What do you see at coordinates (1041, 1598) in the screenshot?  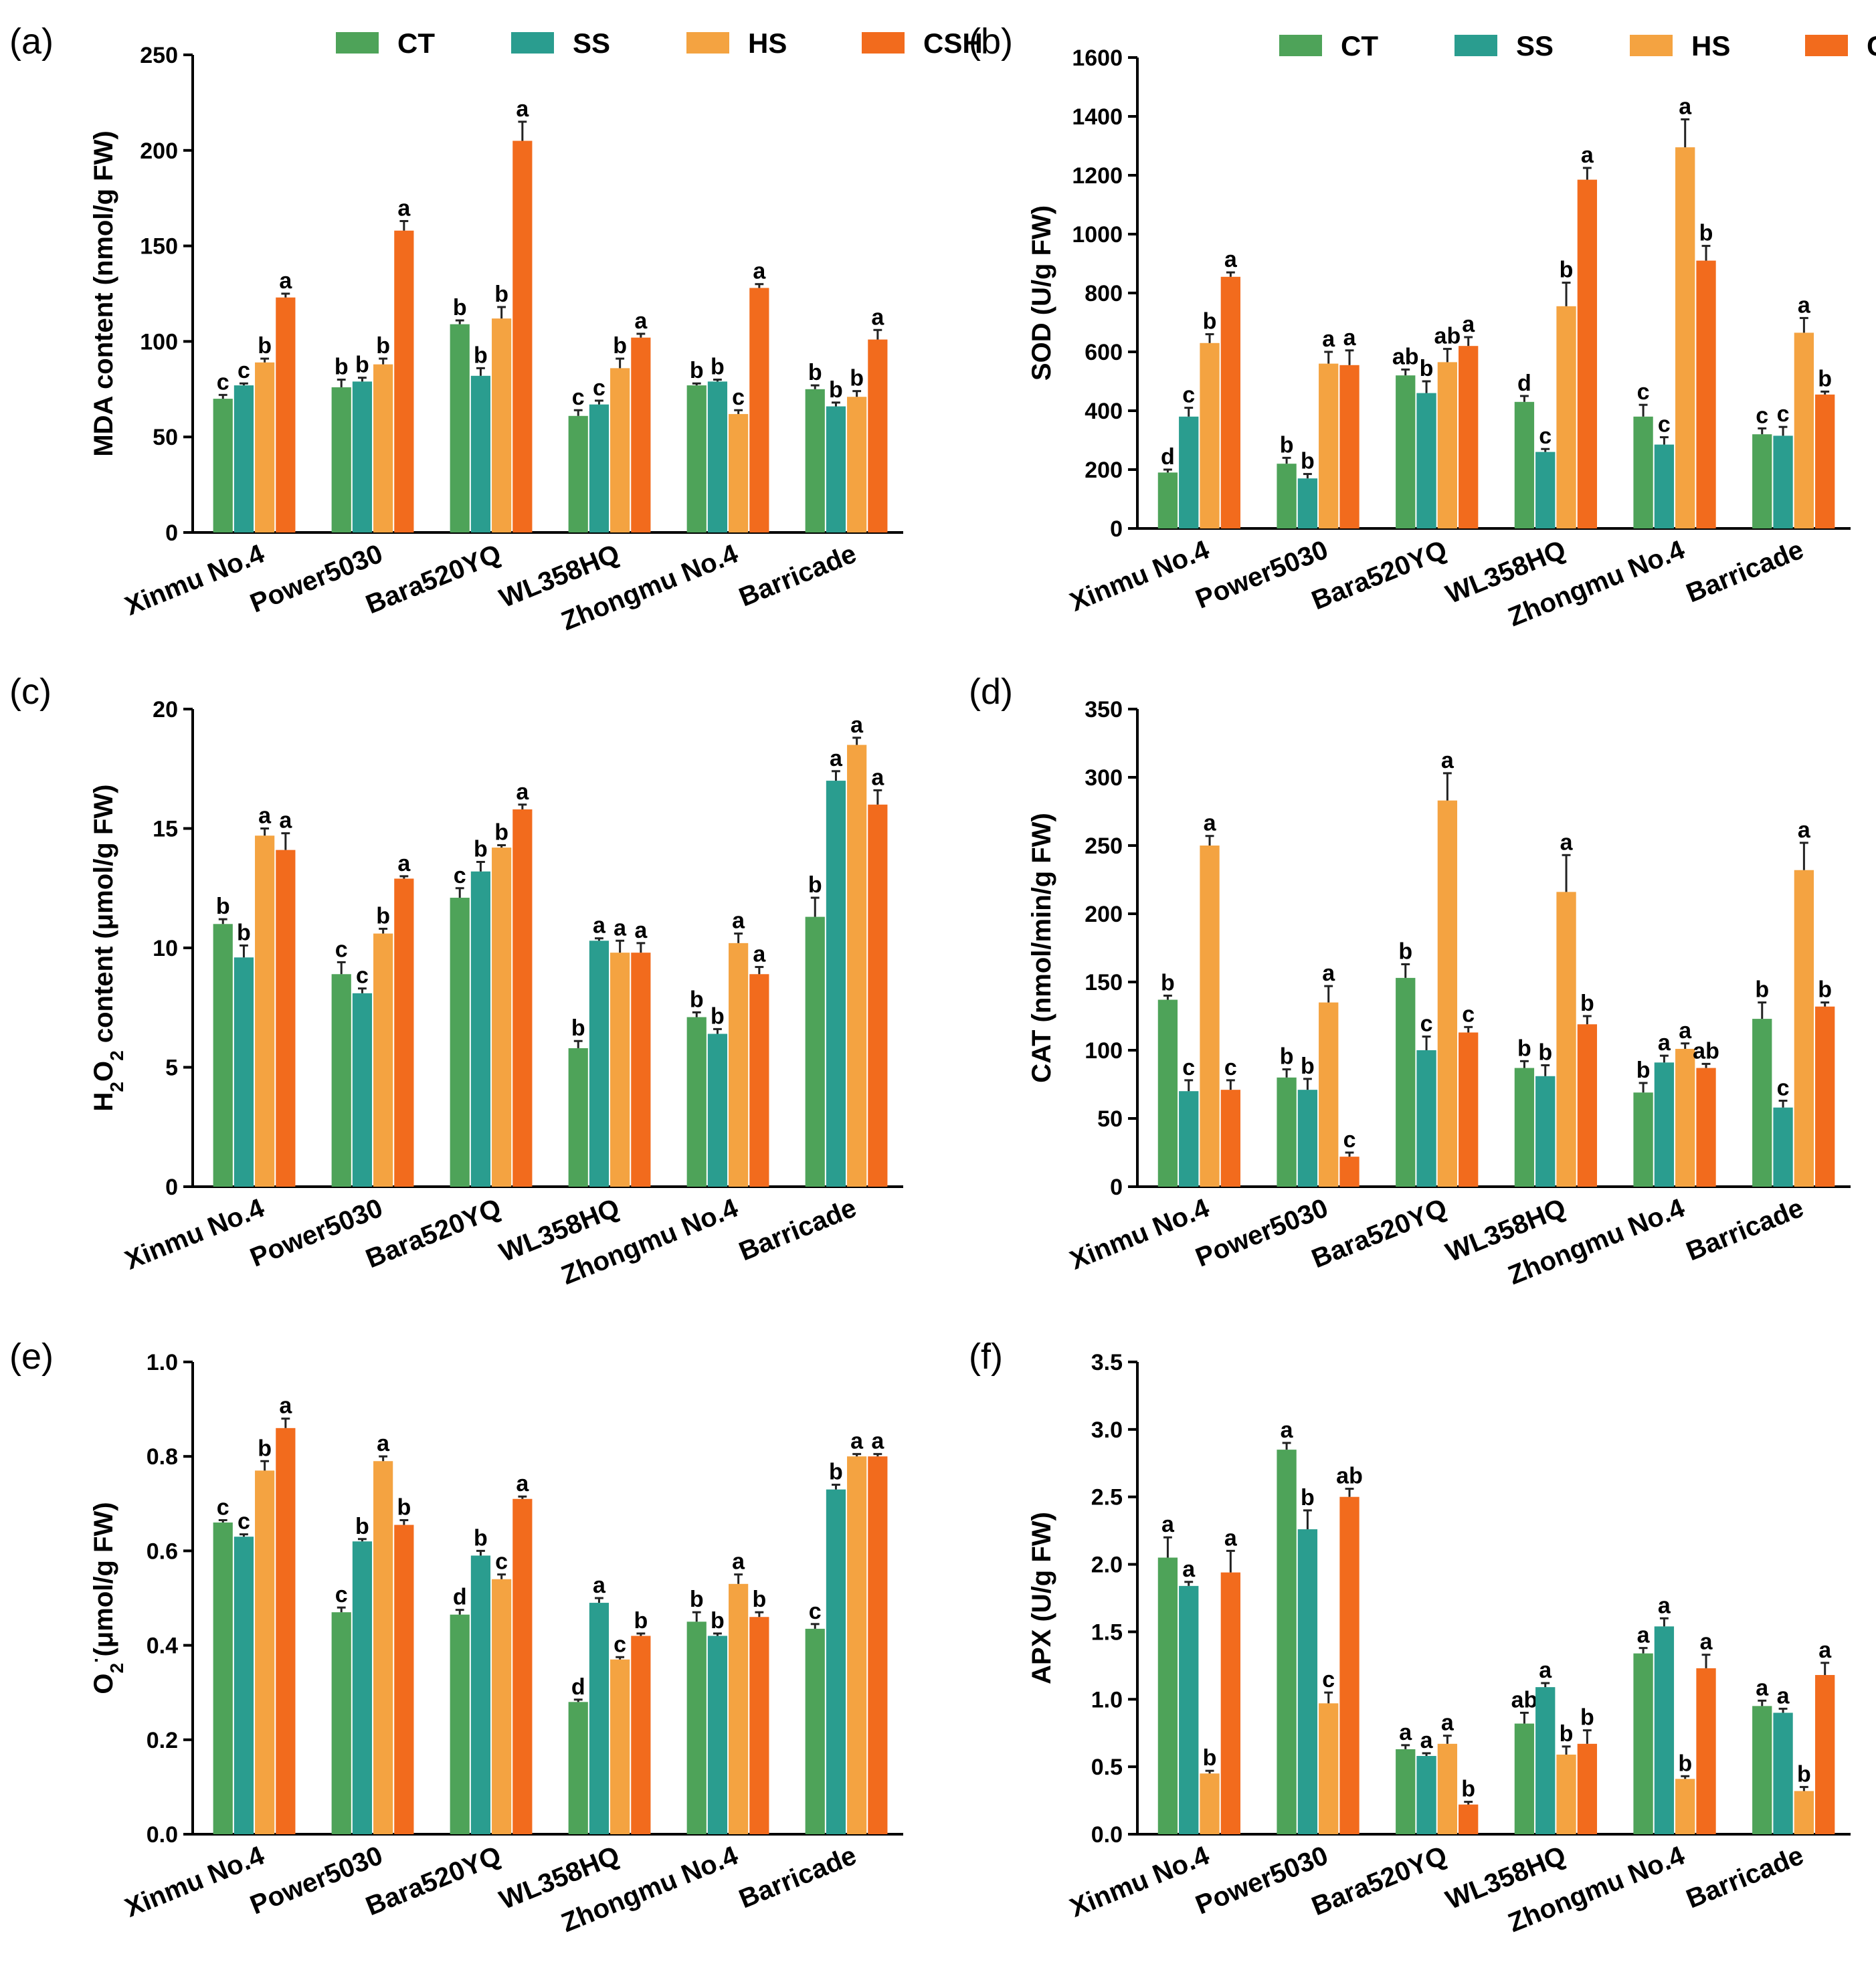 I see `panel-f-y-axis-title: APX (U/g FW)` at bounding box center [1041, 1598].